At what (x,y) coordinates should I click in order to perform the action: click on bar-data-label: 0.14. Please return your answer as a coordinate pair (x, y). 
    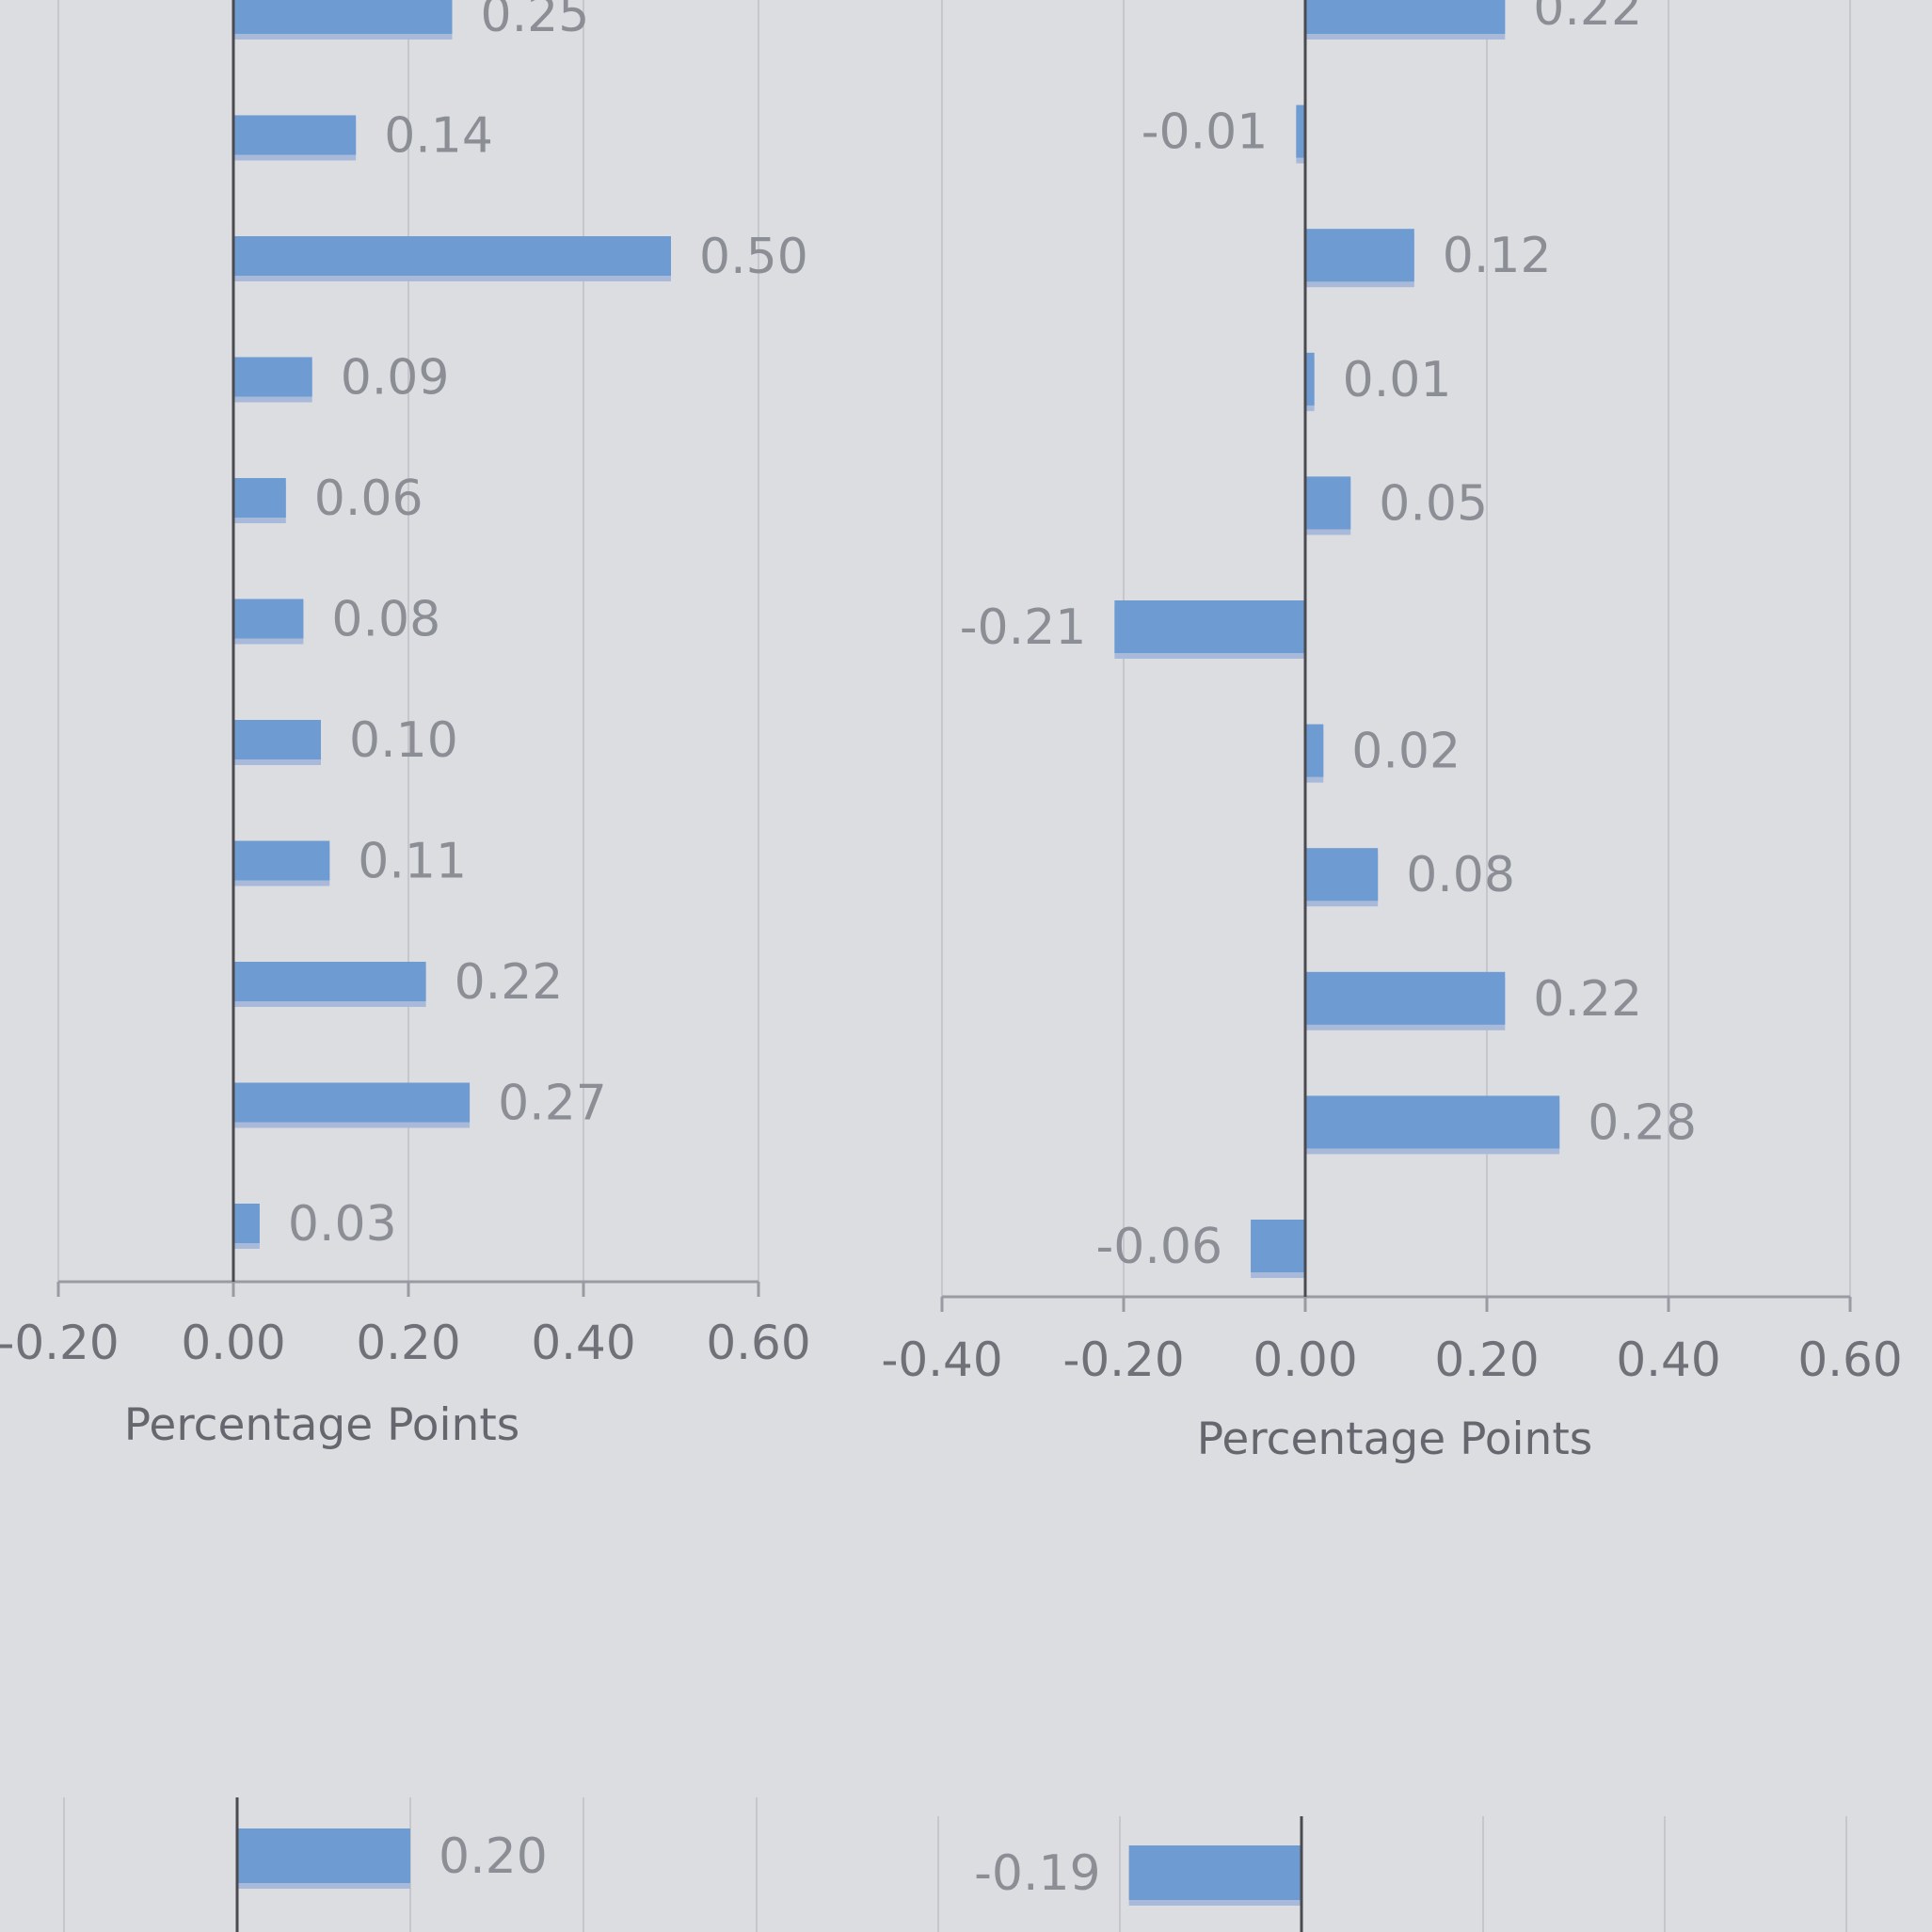
    Looking at the image, I should click on (438, 136).